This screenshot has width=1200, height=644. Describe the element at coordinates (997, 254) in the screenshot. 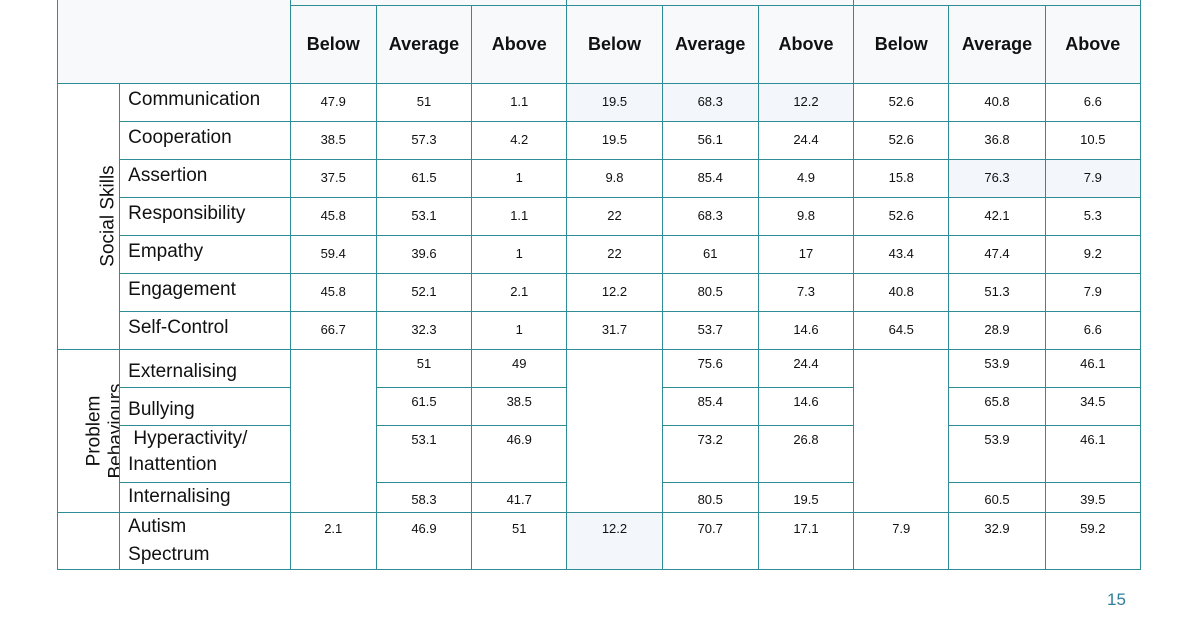

I see `table-cell: 47.4` at that location.